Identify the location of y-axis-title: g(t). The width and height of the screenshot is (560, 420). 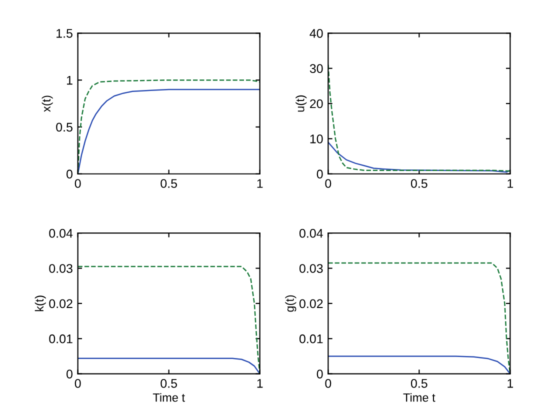
(290, 303).